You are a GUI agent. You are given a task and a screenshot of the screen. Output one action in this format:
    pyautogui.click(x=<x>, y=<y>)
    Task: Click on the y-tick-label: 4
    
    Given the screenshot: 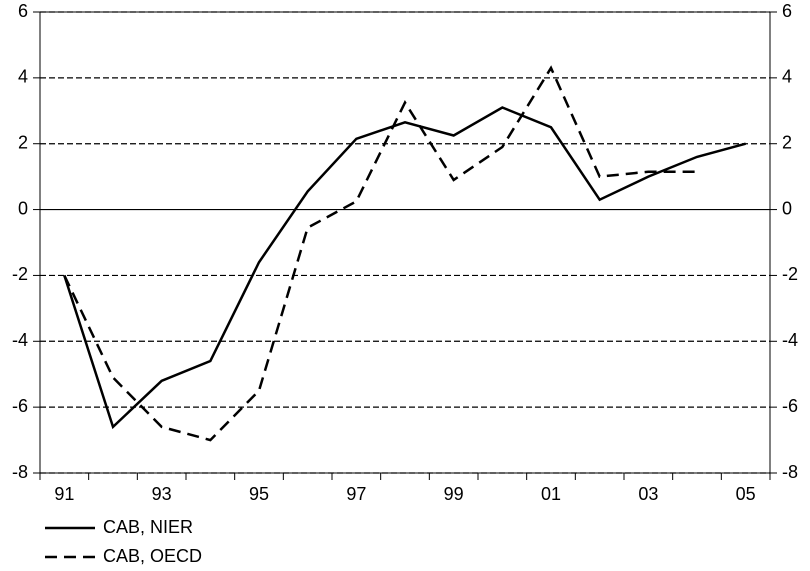 What is the action you would take?
    pyautogui.click(x=23, y=77)
    